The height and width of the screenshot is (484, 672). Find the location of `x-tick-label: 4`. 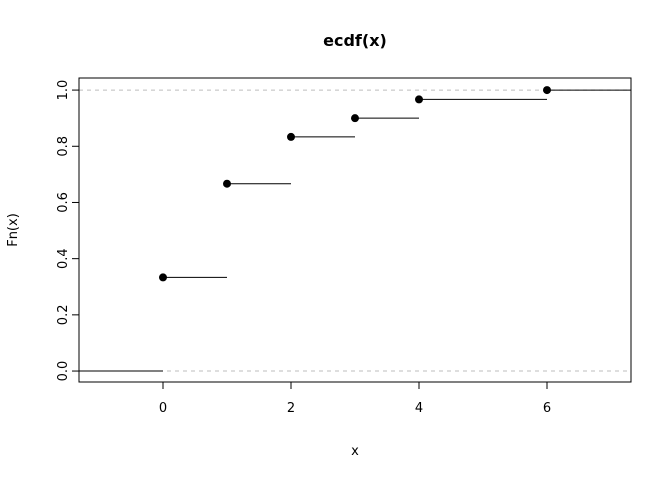

x-tick-label: 4 is located at coordinates (419, 408).